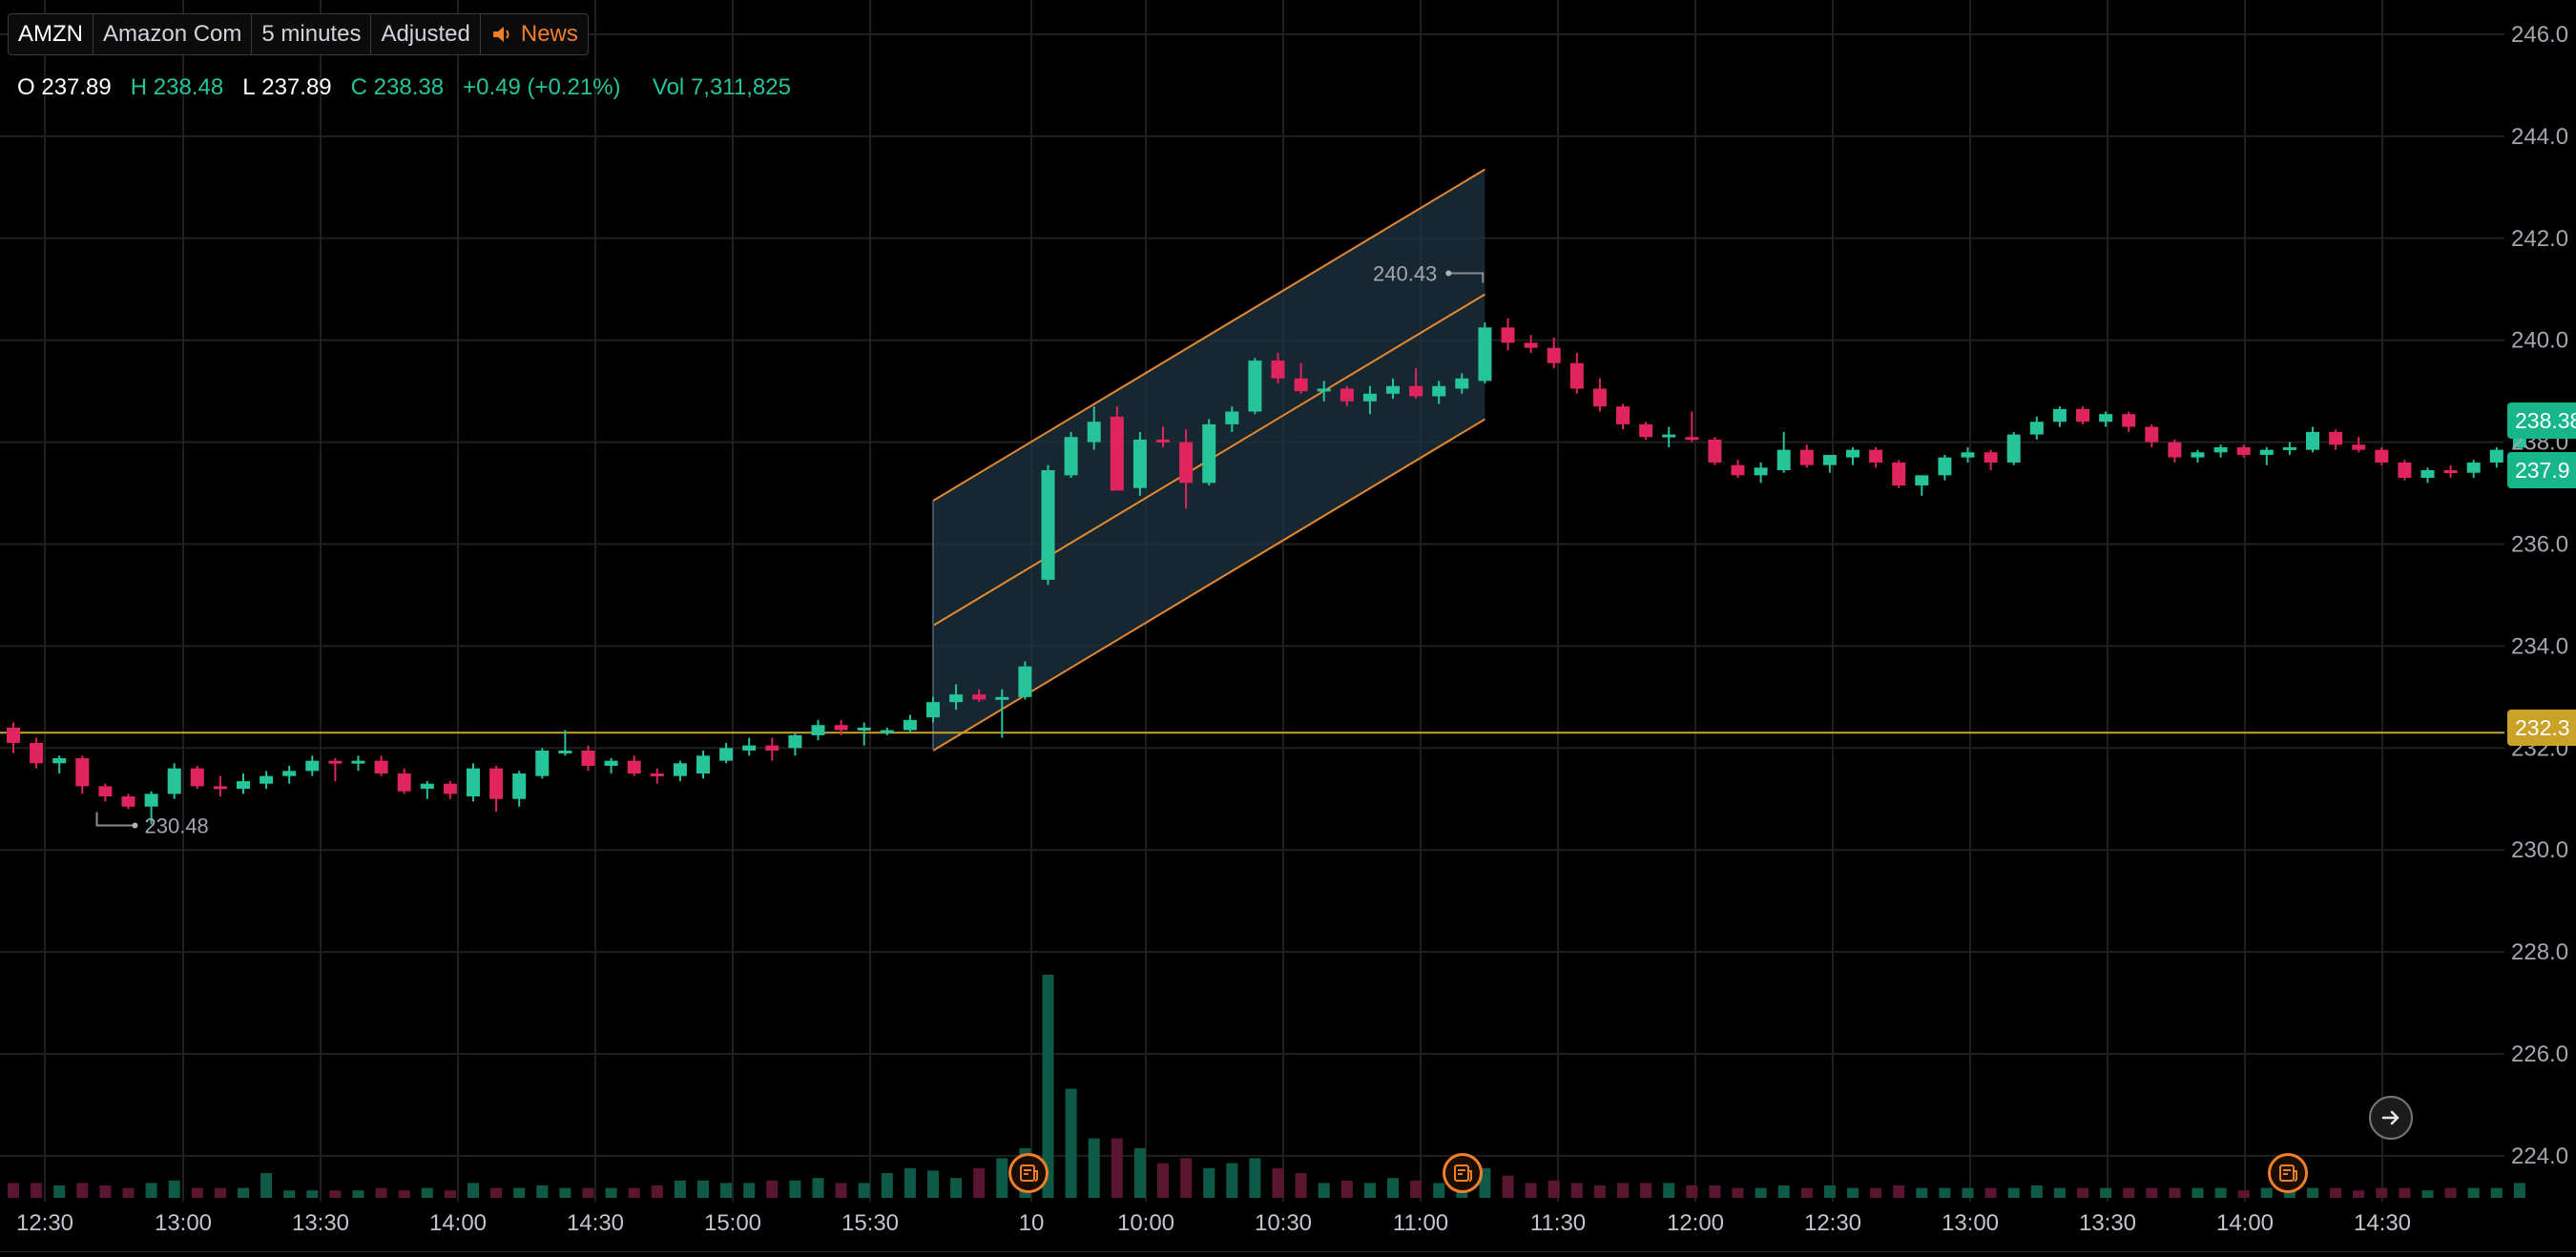  What do you see at coordinates (2382, 1223) in the screenshot?
I see `time-tick-label: 14:30` at bounding box center [2382, 1223].